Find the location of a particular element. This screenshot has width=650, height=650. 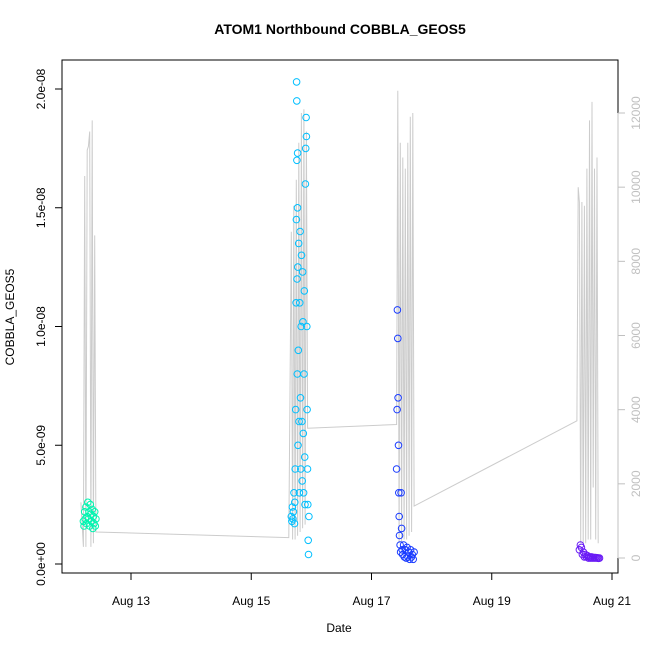

chart-title: ATOM1 Northbound COBBLA_GEOS5 is located at coordinates (340, 29).